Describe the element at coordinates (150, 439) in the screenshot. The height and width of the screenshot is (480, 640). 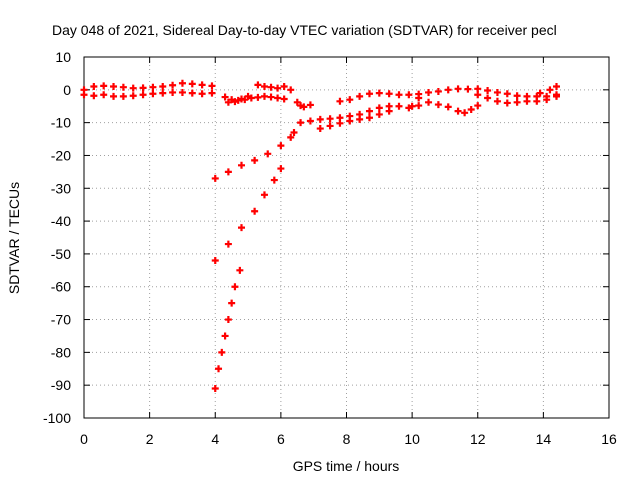
I see `x-tick-label: 2` at that location.